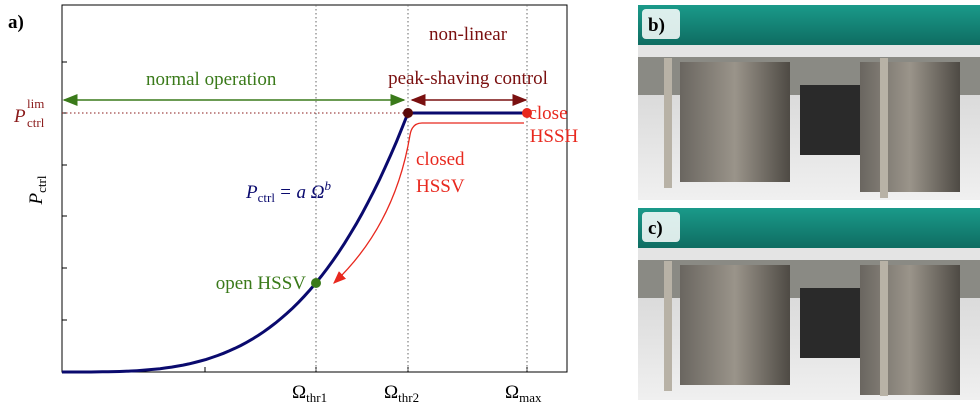 The image size is (980, 408). What do you see at coordinates (554, 136) in the screenshot?
I see `annotation: HSSH` at bounding box center [554, 136].